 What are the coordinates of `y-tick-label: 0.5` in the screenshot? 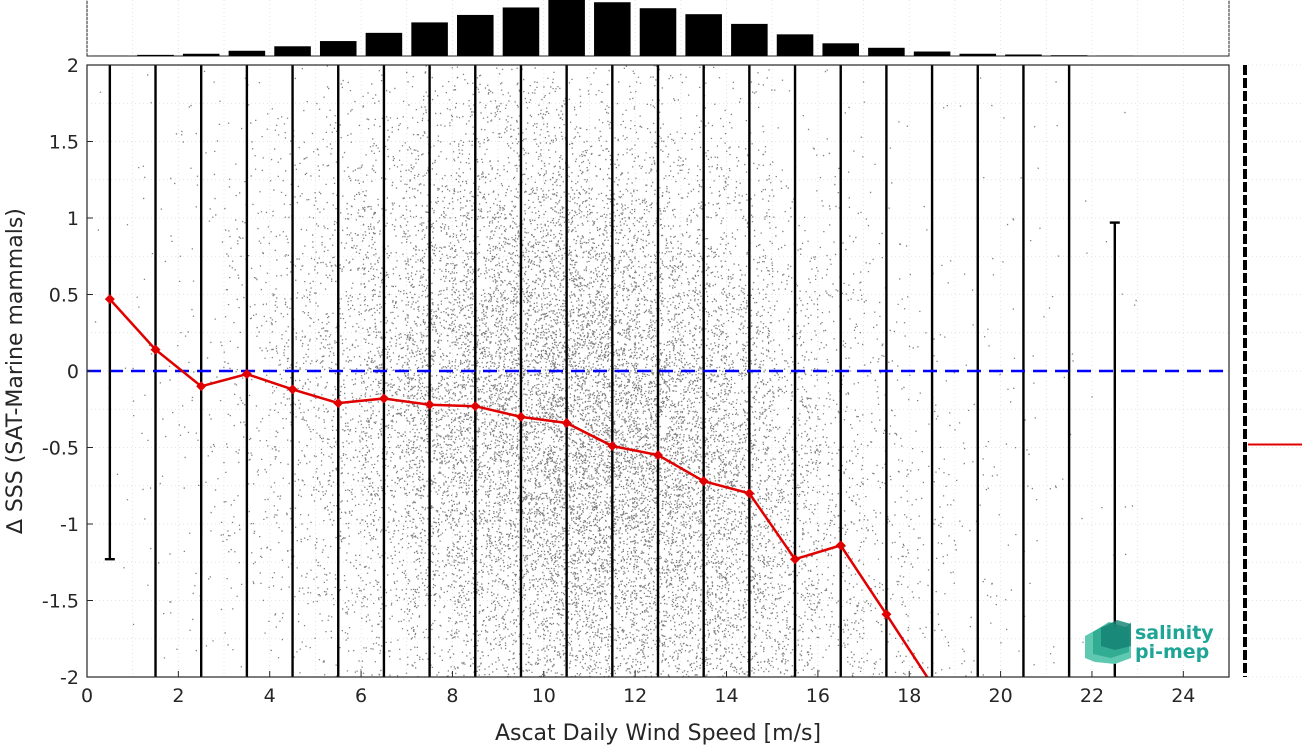 It's located at (64, 296).